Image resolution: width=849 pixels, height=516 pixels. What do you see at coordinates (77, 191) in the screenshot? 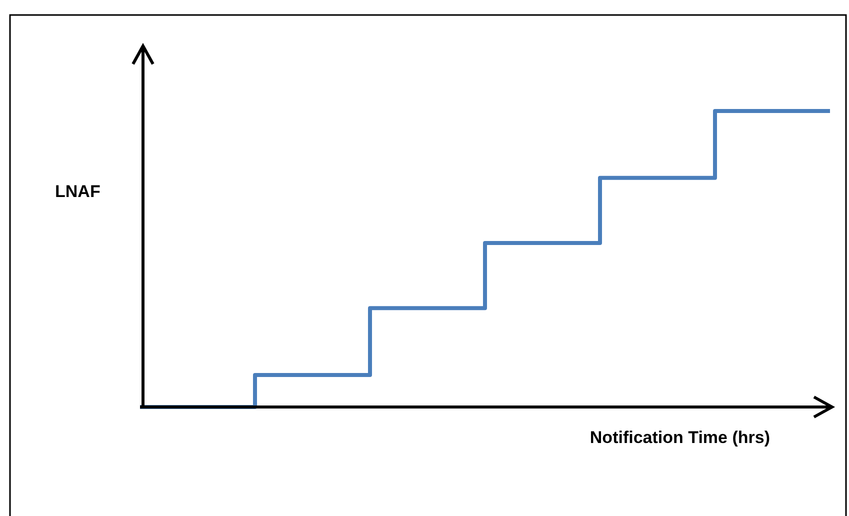
I see `y-axis-title: LNAF` at bounding box center [77, 191].